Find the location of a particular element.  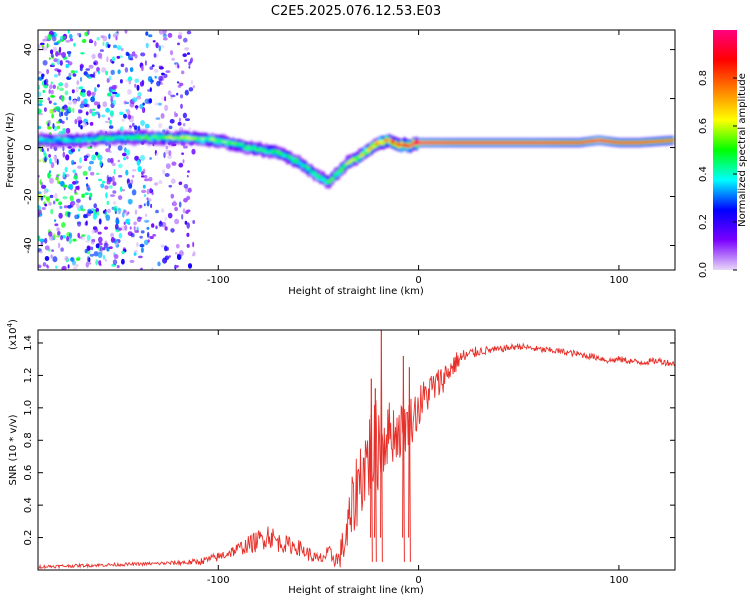

colorbar-tick-label: 0.8 is located at coordinates (703, 78).